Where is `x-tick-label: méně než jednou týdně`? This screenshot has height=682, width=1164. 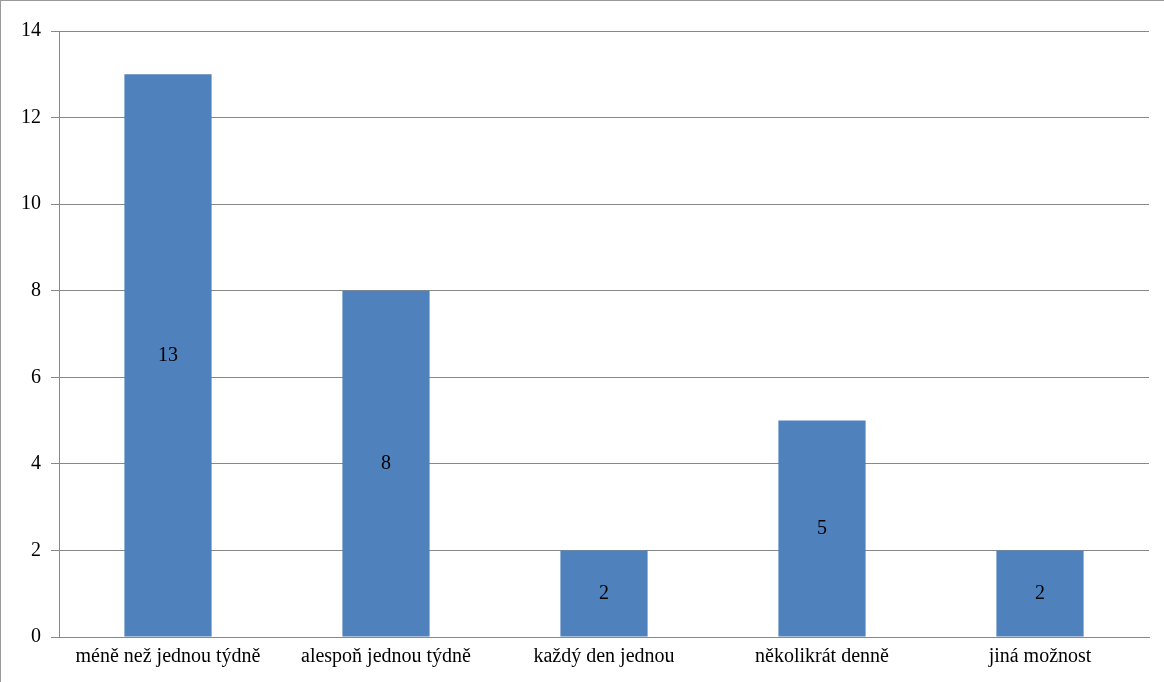 x-tick-label: méně než jednou týdně is located at coordinates (168, 656).